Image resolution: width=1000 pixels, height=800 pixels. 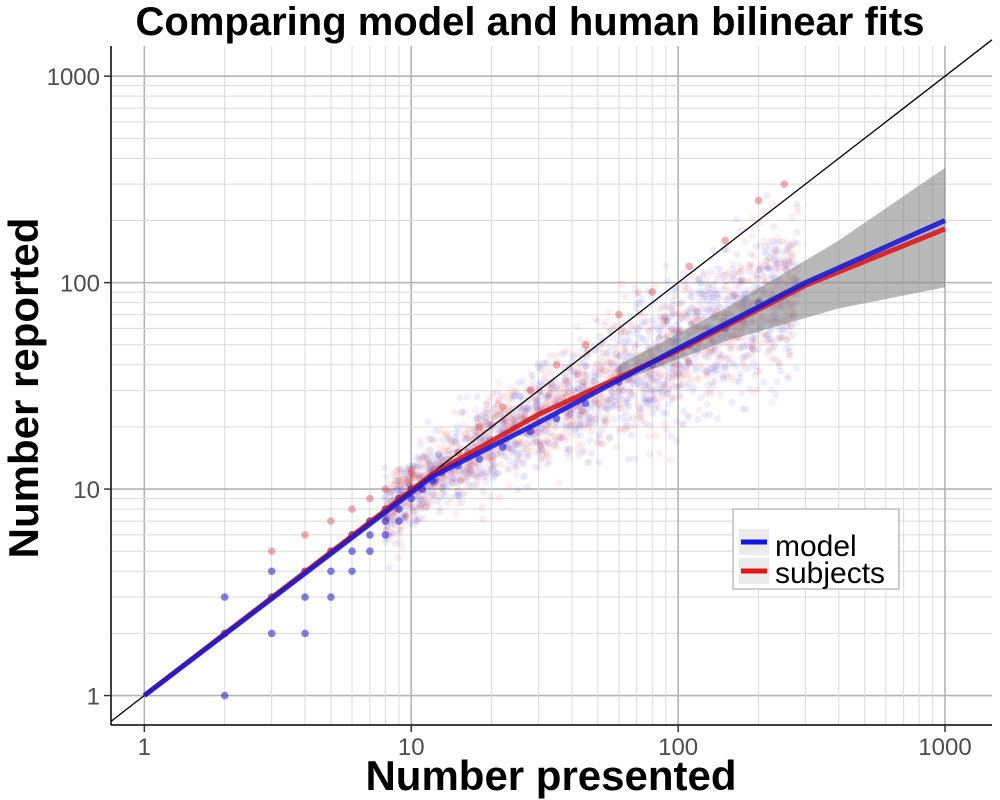 What do you see at coordinates (555, 743) in the screenshot?
I see `x-axis-ticks: 1 10 100 1000` at bounding box center [555, 743].